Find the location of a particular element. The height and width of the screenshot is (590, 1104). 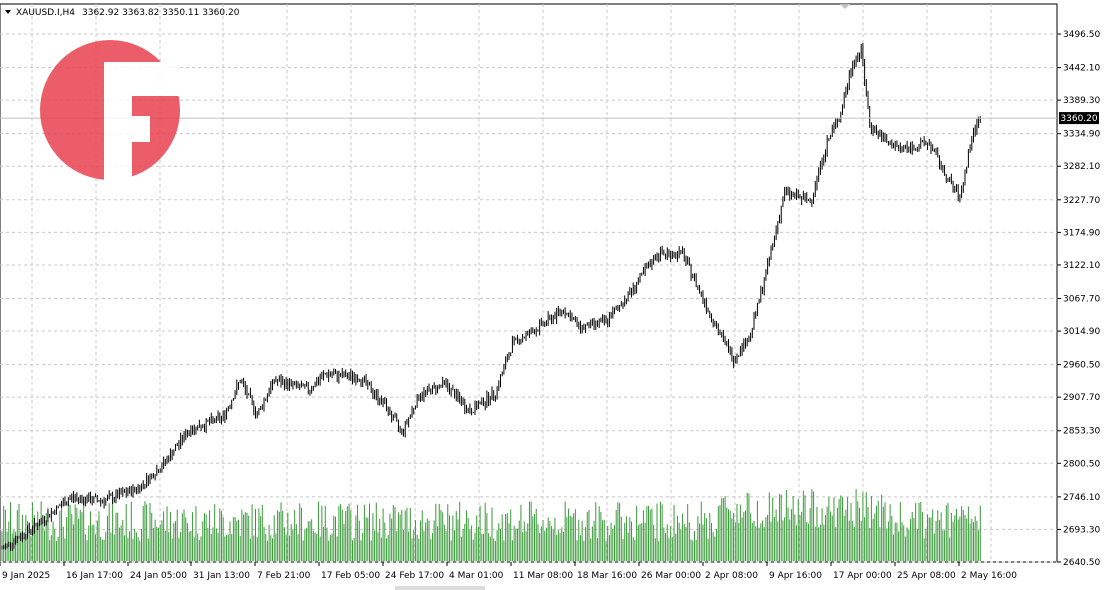

time-tick-label: 17 Apr 00:00 is located at coordinates (862, 576).